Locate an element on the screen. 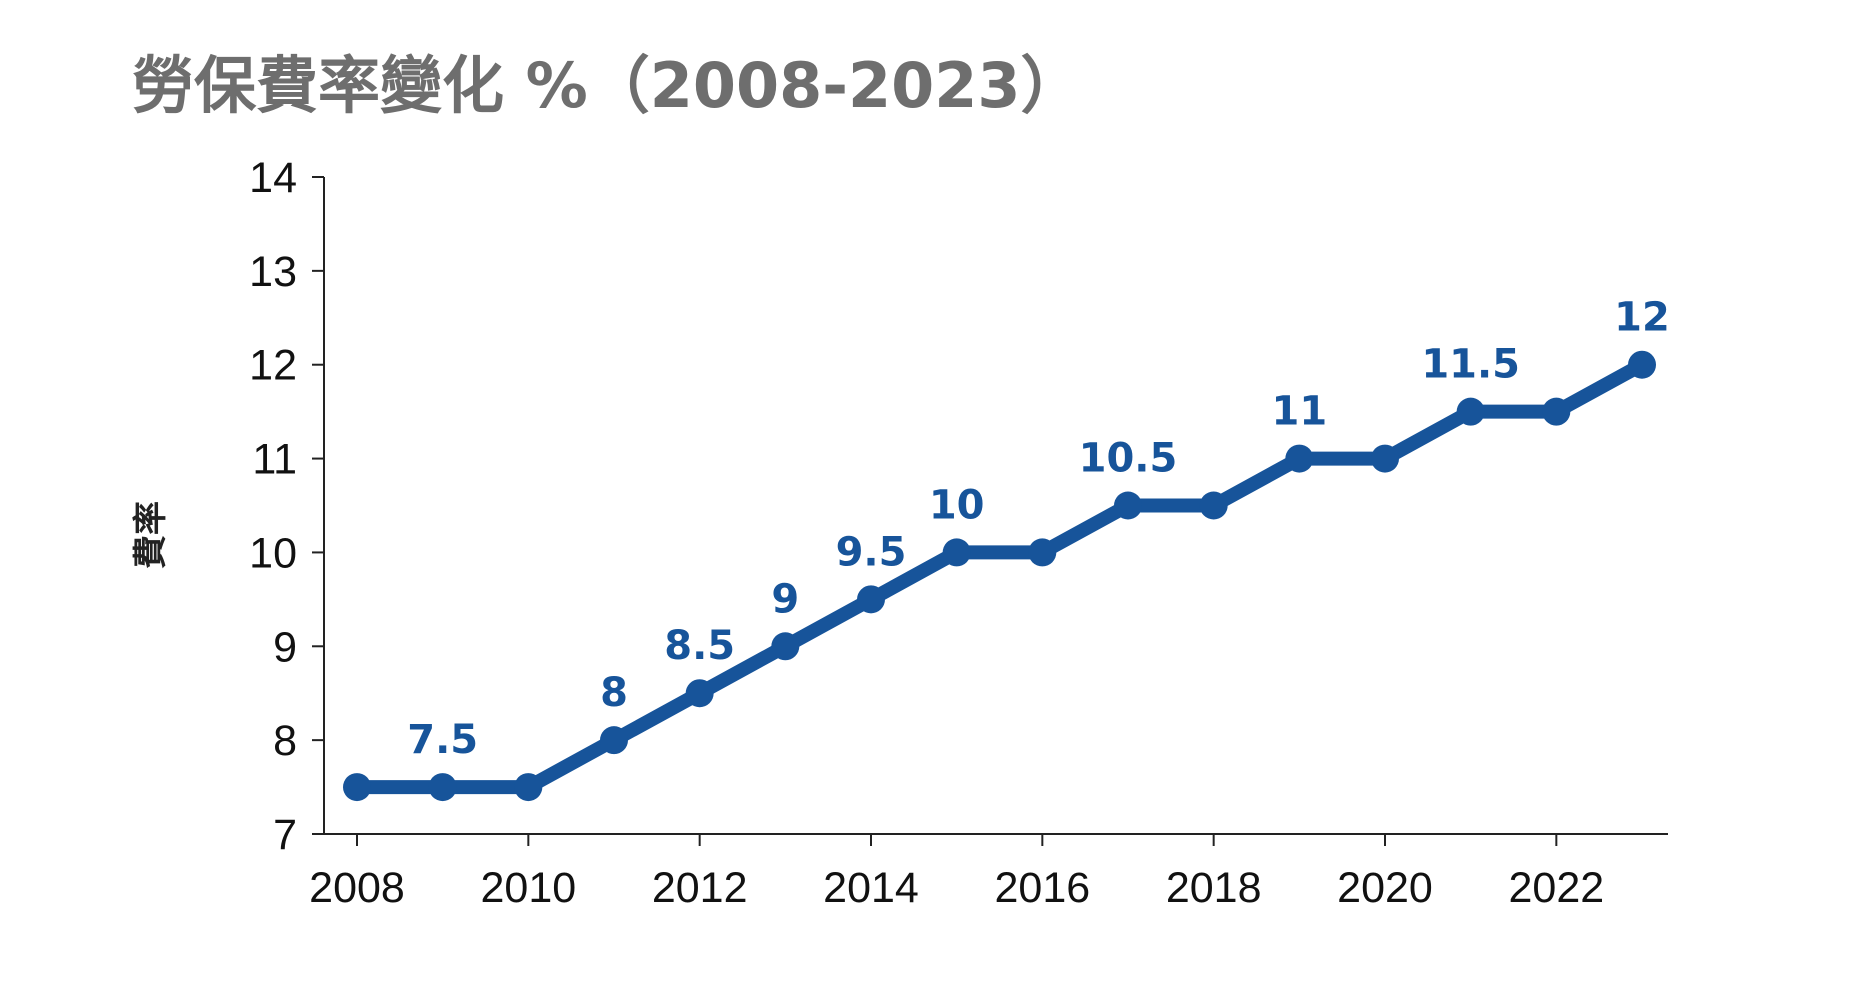  y-tick-label: 14 is located at coordinates (273, 178).